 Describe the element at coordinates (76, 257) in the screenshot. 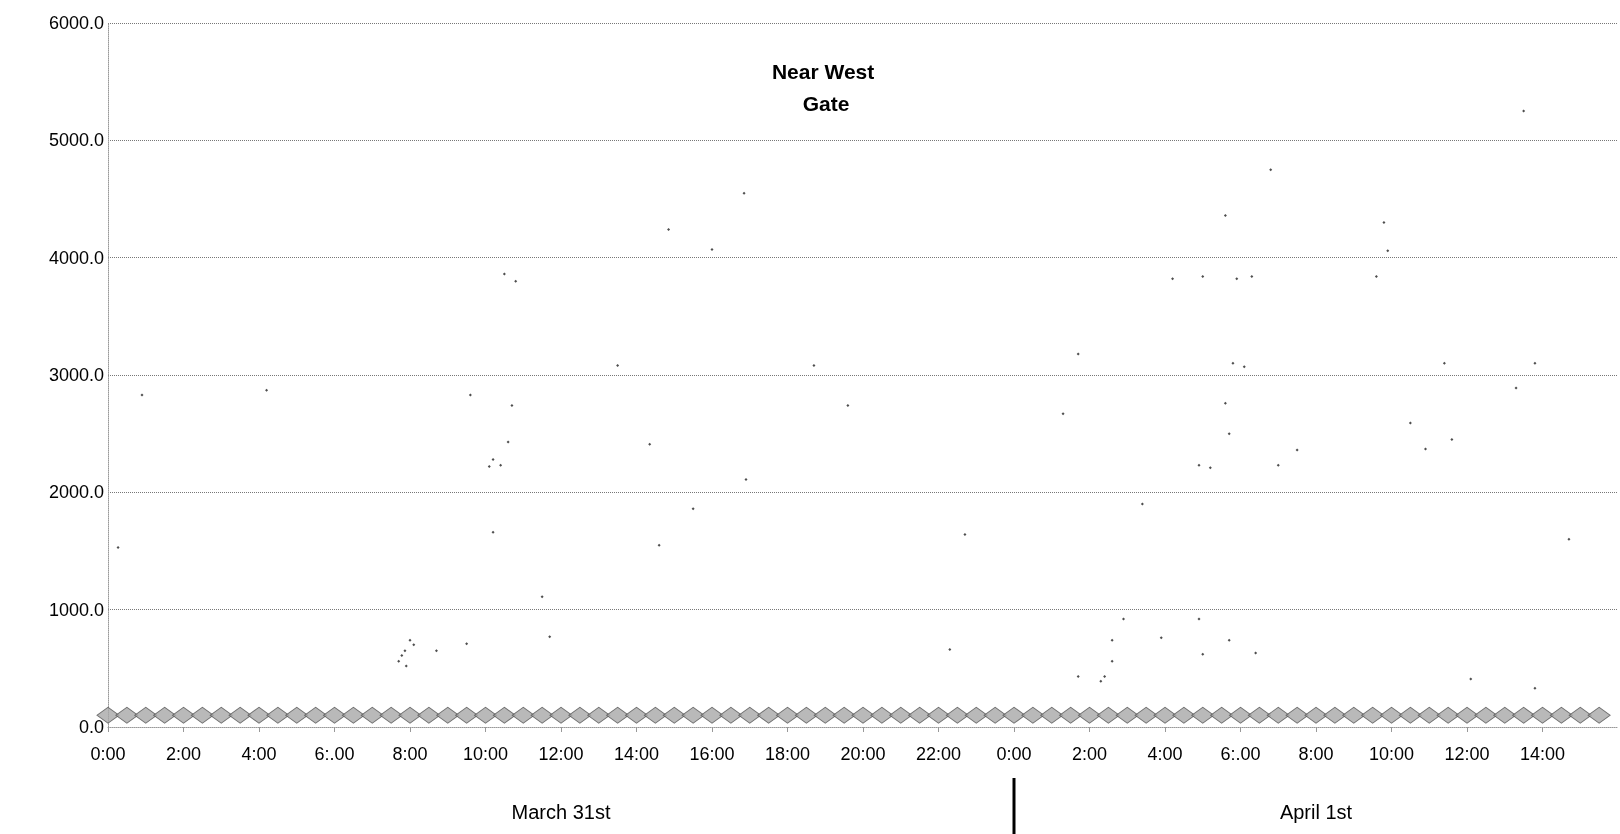

I see `y-tick-label: 4000.0` at that location.